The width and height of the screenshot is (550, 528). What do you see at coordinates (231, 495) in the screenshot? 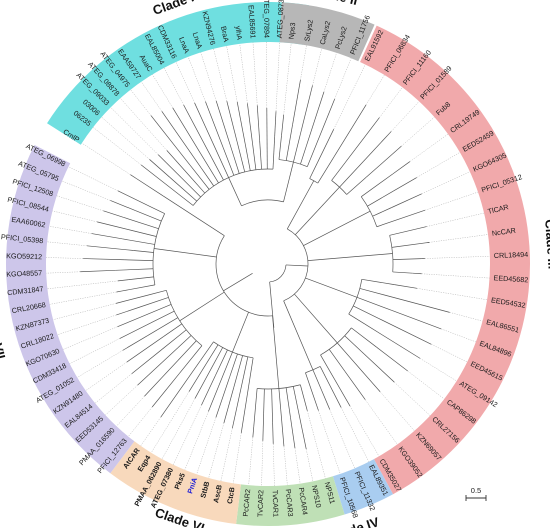
I see `leaf-label: CtcB` at bounding box center [231, 495].